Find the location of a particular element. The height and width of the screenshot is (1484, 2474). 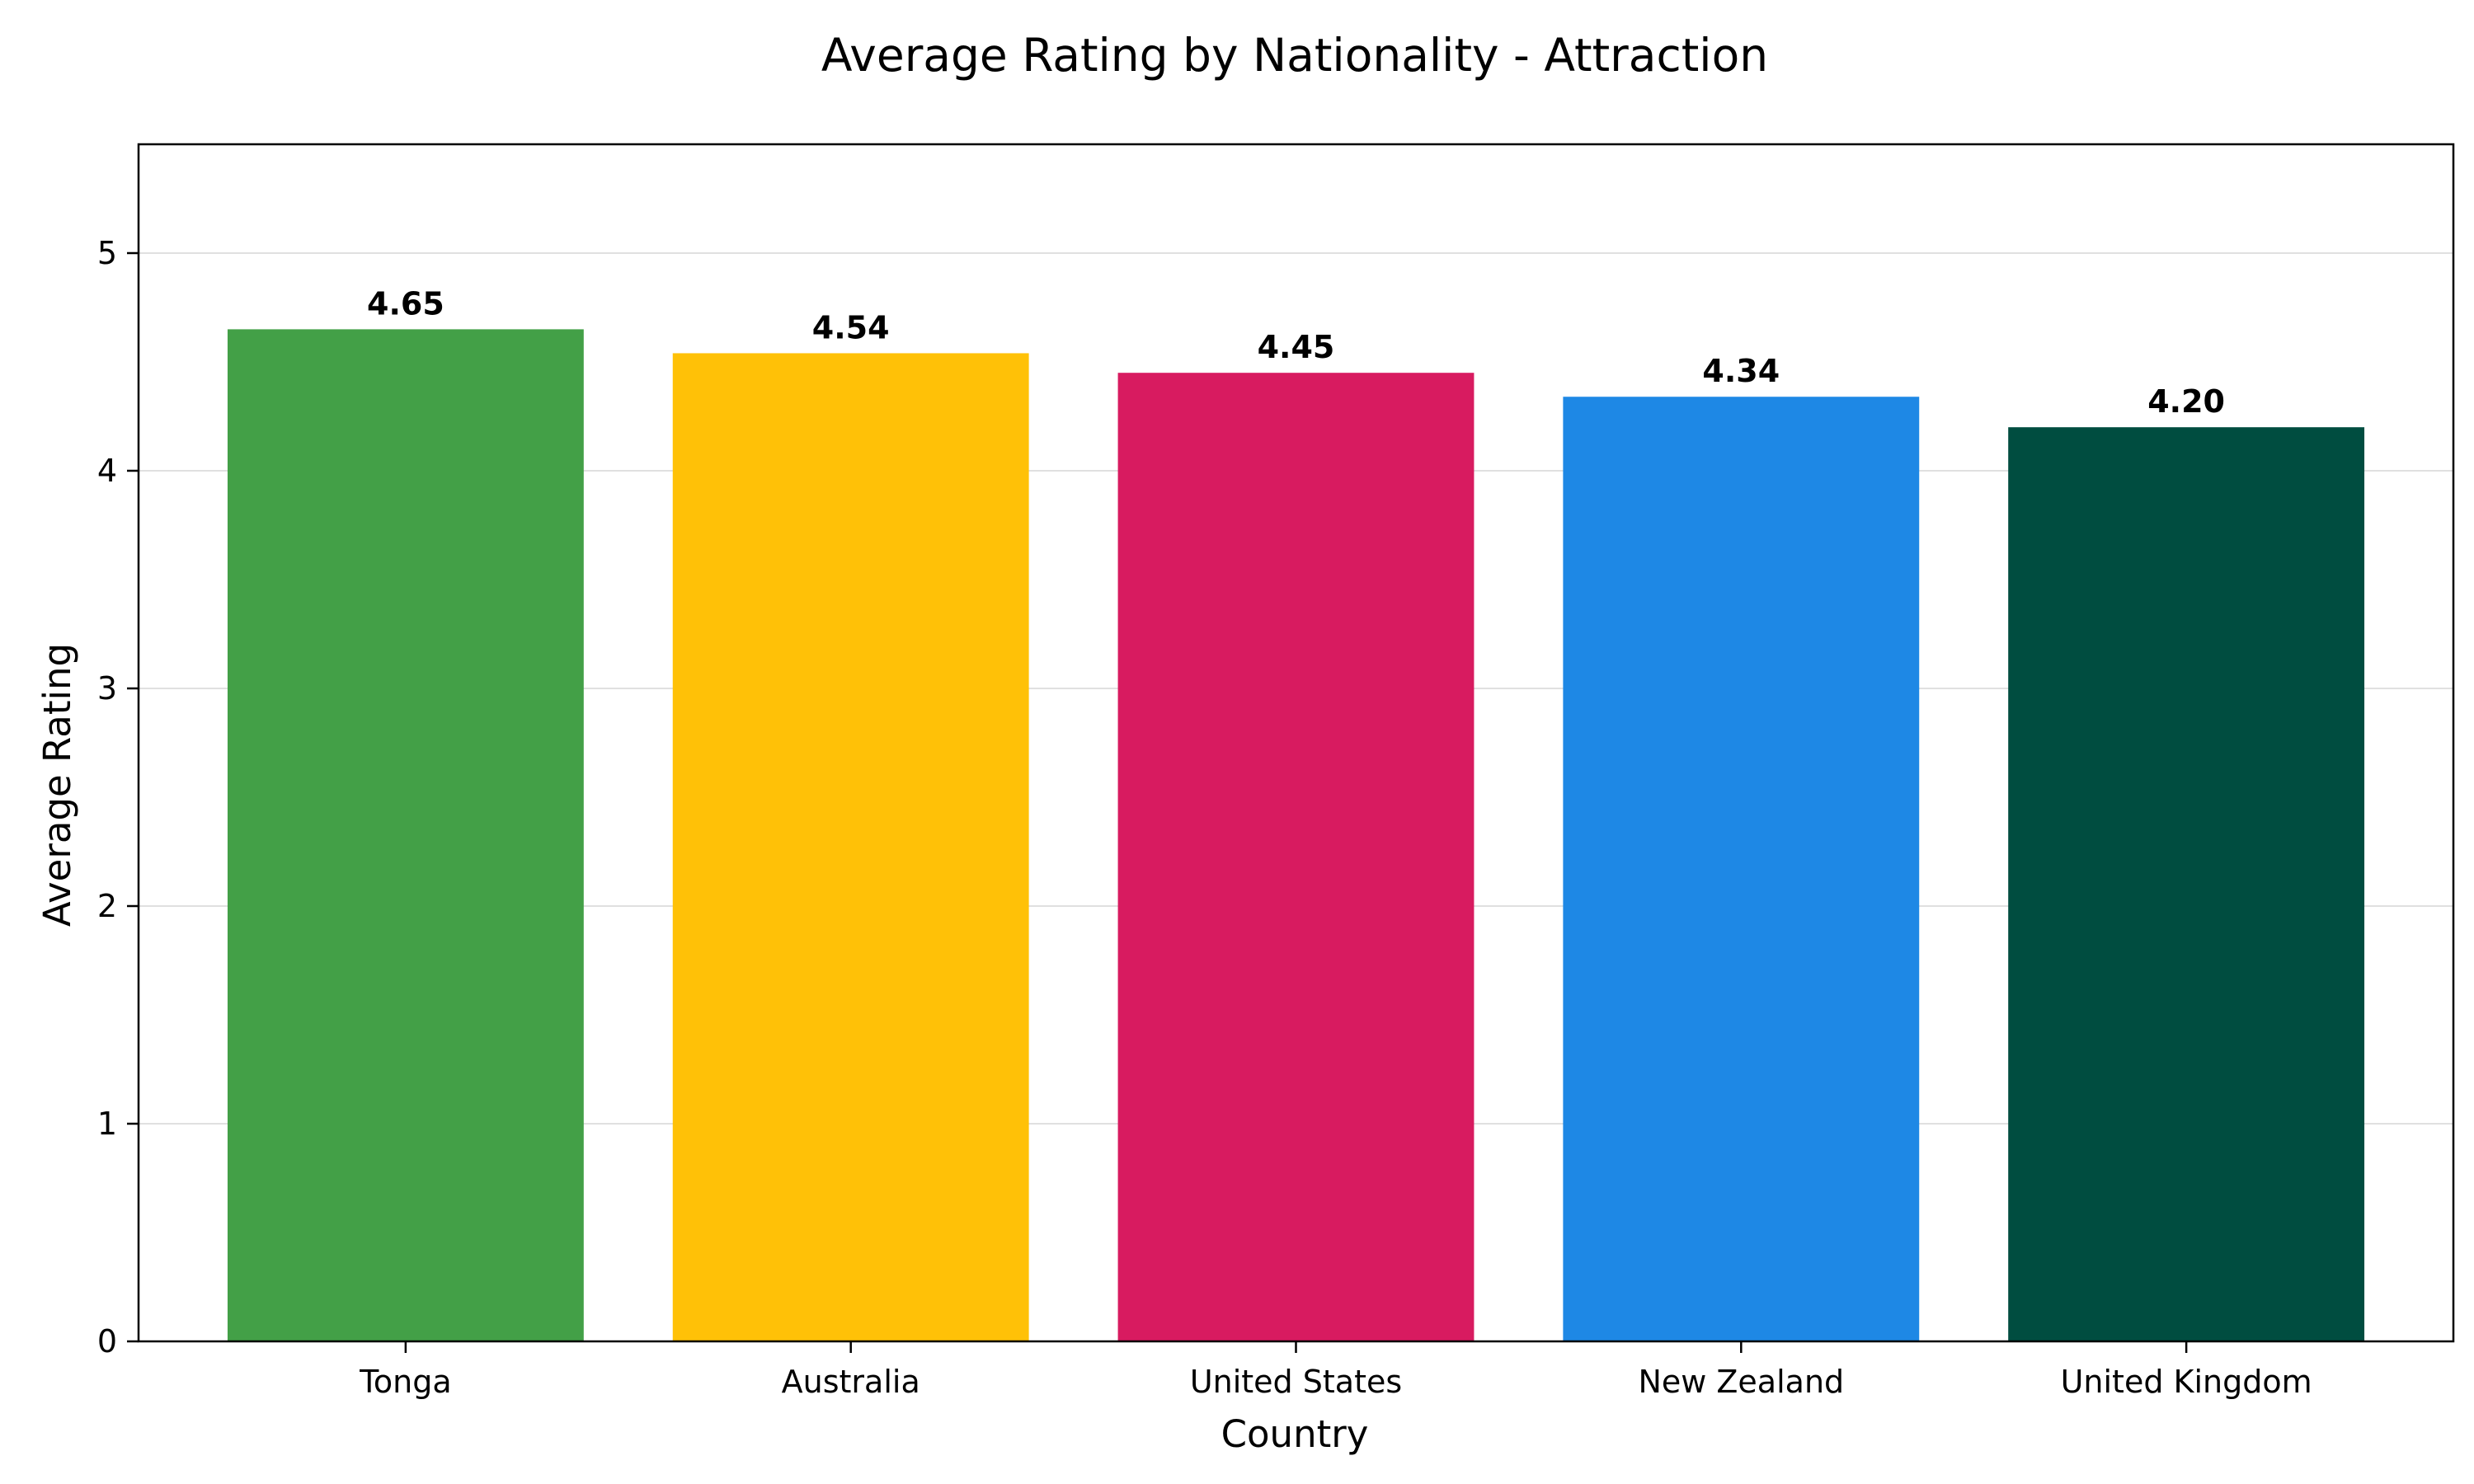

data-label: 4.54 is located at coordinates (851, 327).